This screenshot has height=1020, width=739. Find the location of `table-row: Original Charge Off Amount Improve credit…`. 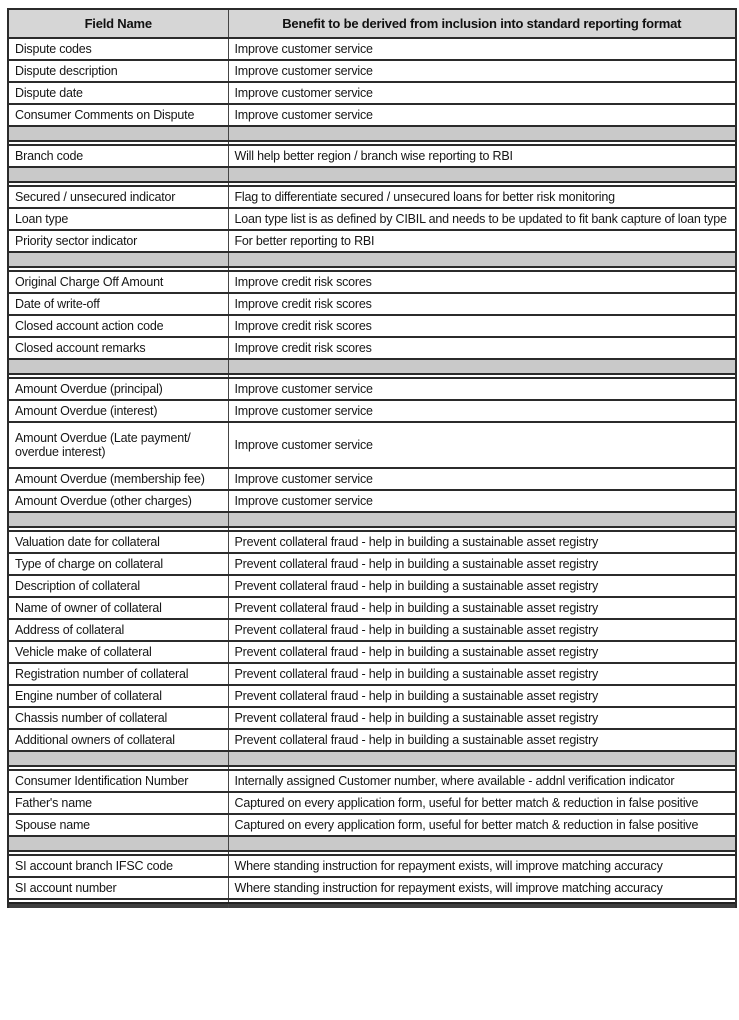

table-row: Original Charge Off Amount Improve credit… is located at coordinates (372, 282).